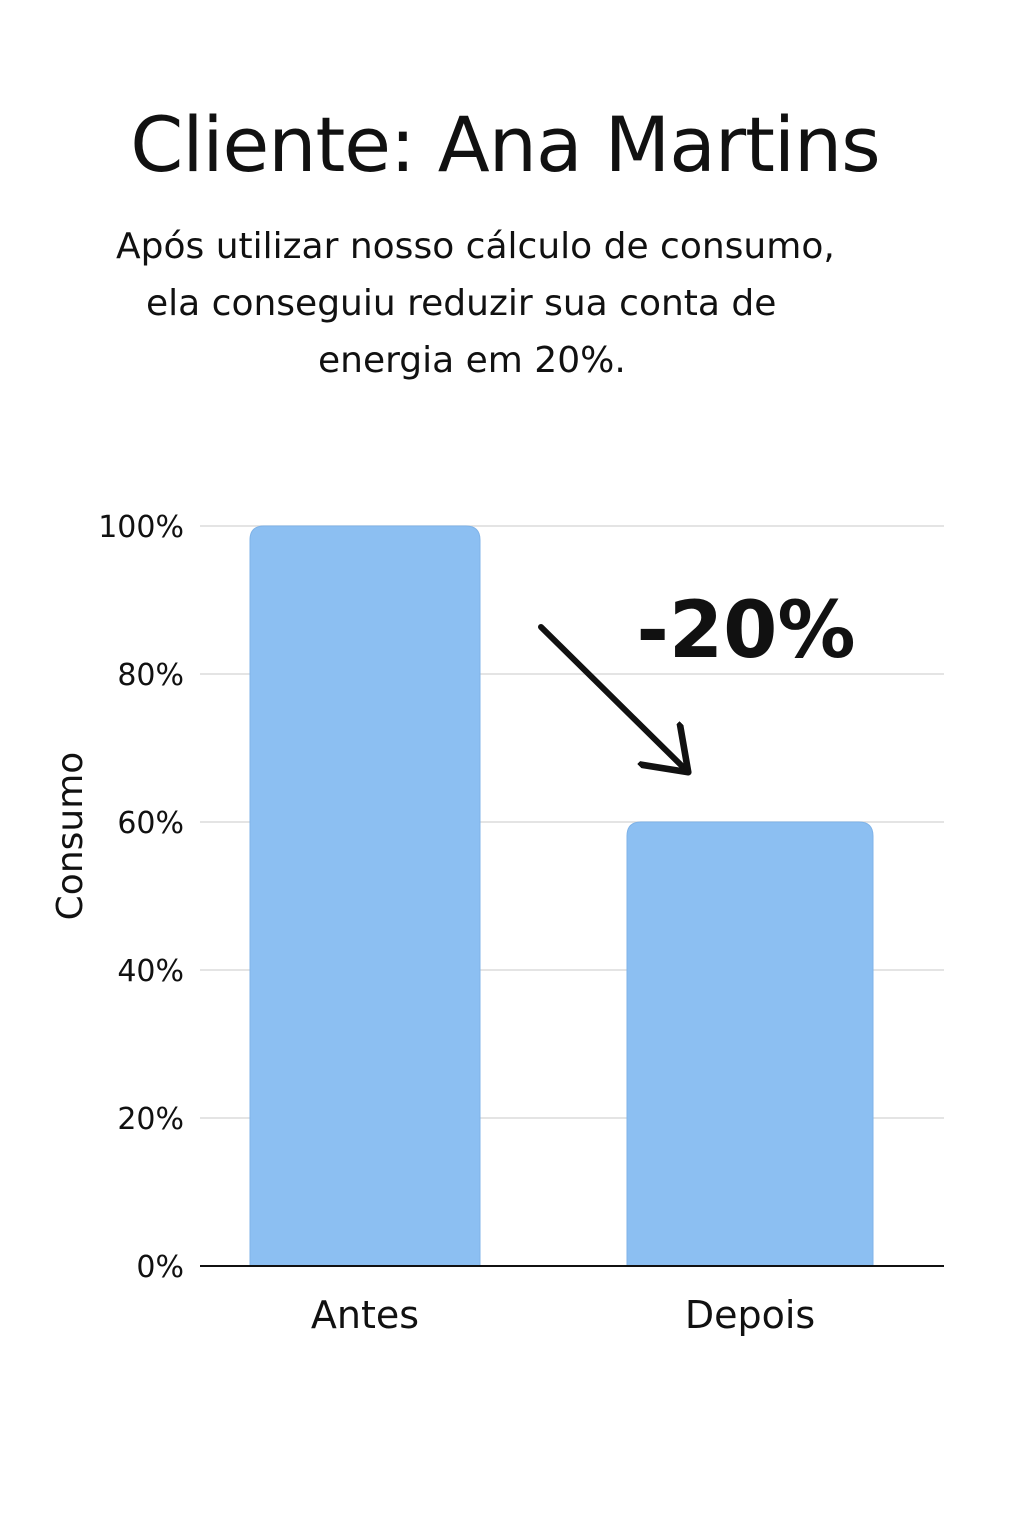 The height and width of the screenshot is (1536, 1024). What do you see at coordinates (475, 246) in the screenshot?
I see `subtitle-line-1: Após utilizar nosso cálculo de consumo,` at bounding box center [475, 246].